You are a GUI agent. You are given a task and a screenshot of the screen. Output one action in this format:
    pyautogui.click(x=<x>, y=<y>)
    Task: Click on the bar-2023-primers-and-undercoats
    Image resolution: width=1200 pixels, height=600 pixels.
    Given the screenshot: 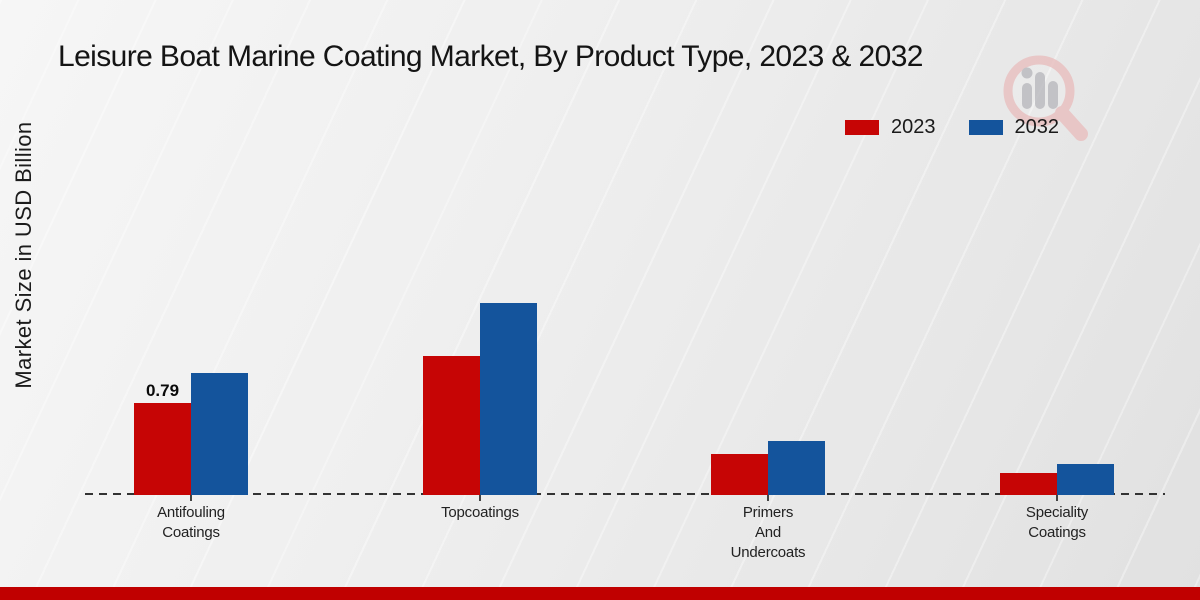 What is the action you would take?
    pyautogui.click(x=739, y=474)
    